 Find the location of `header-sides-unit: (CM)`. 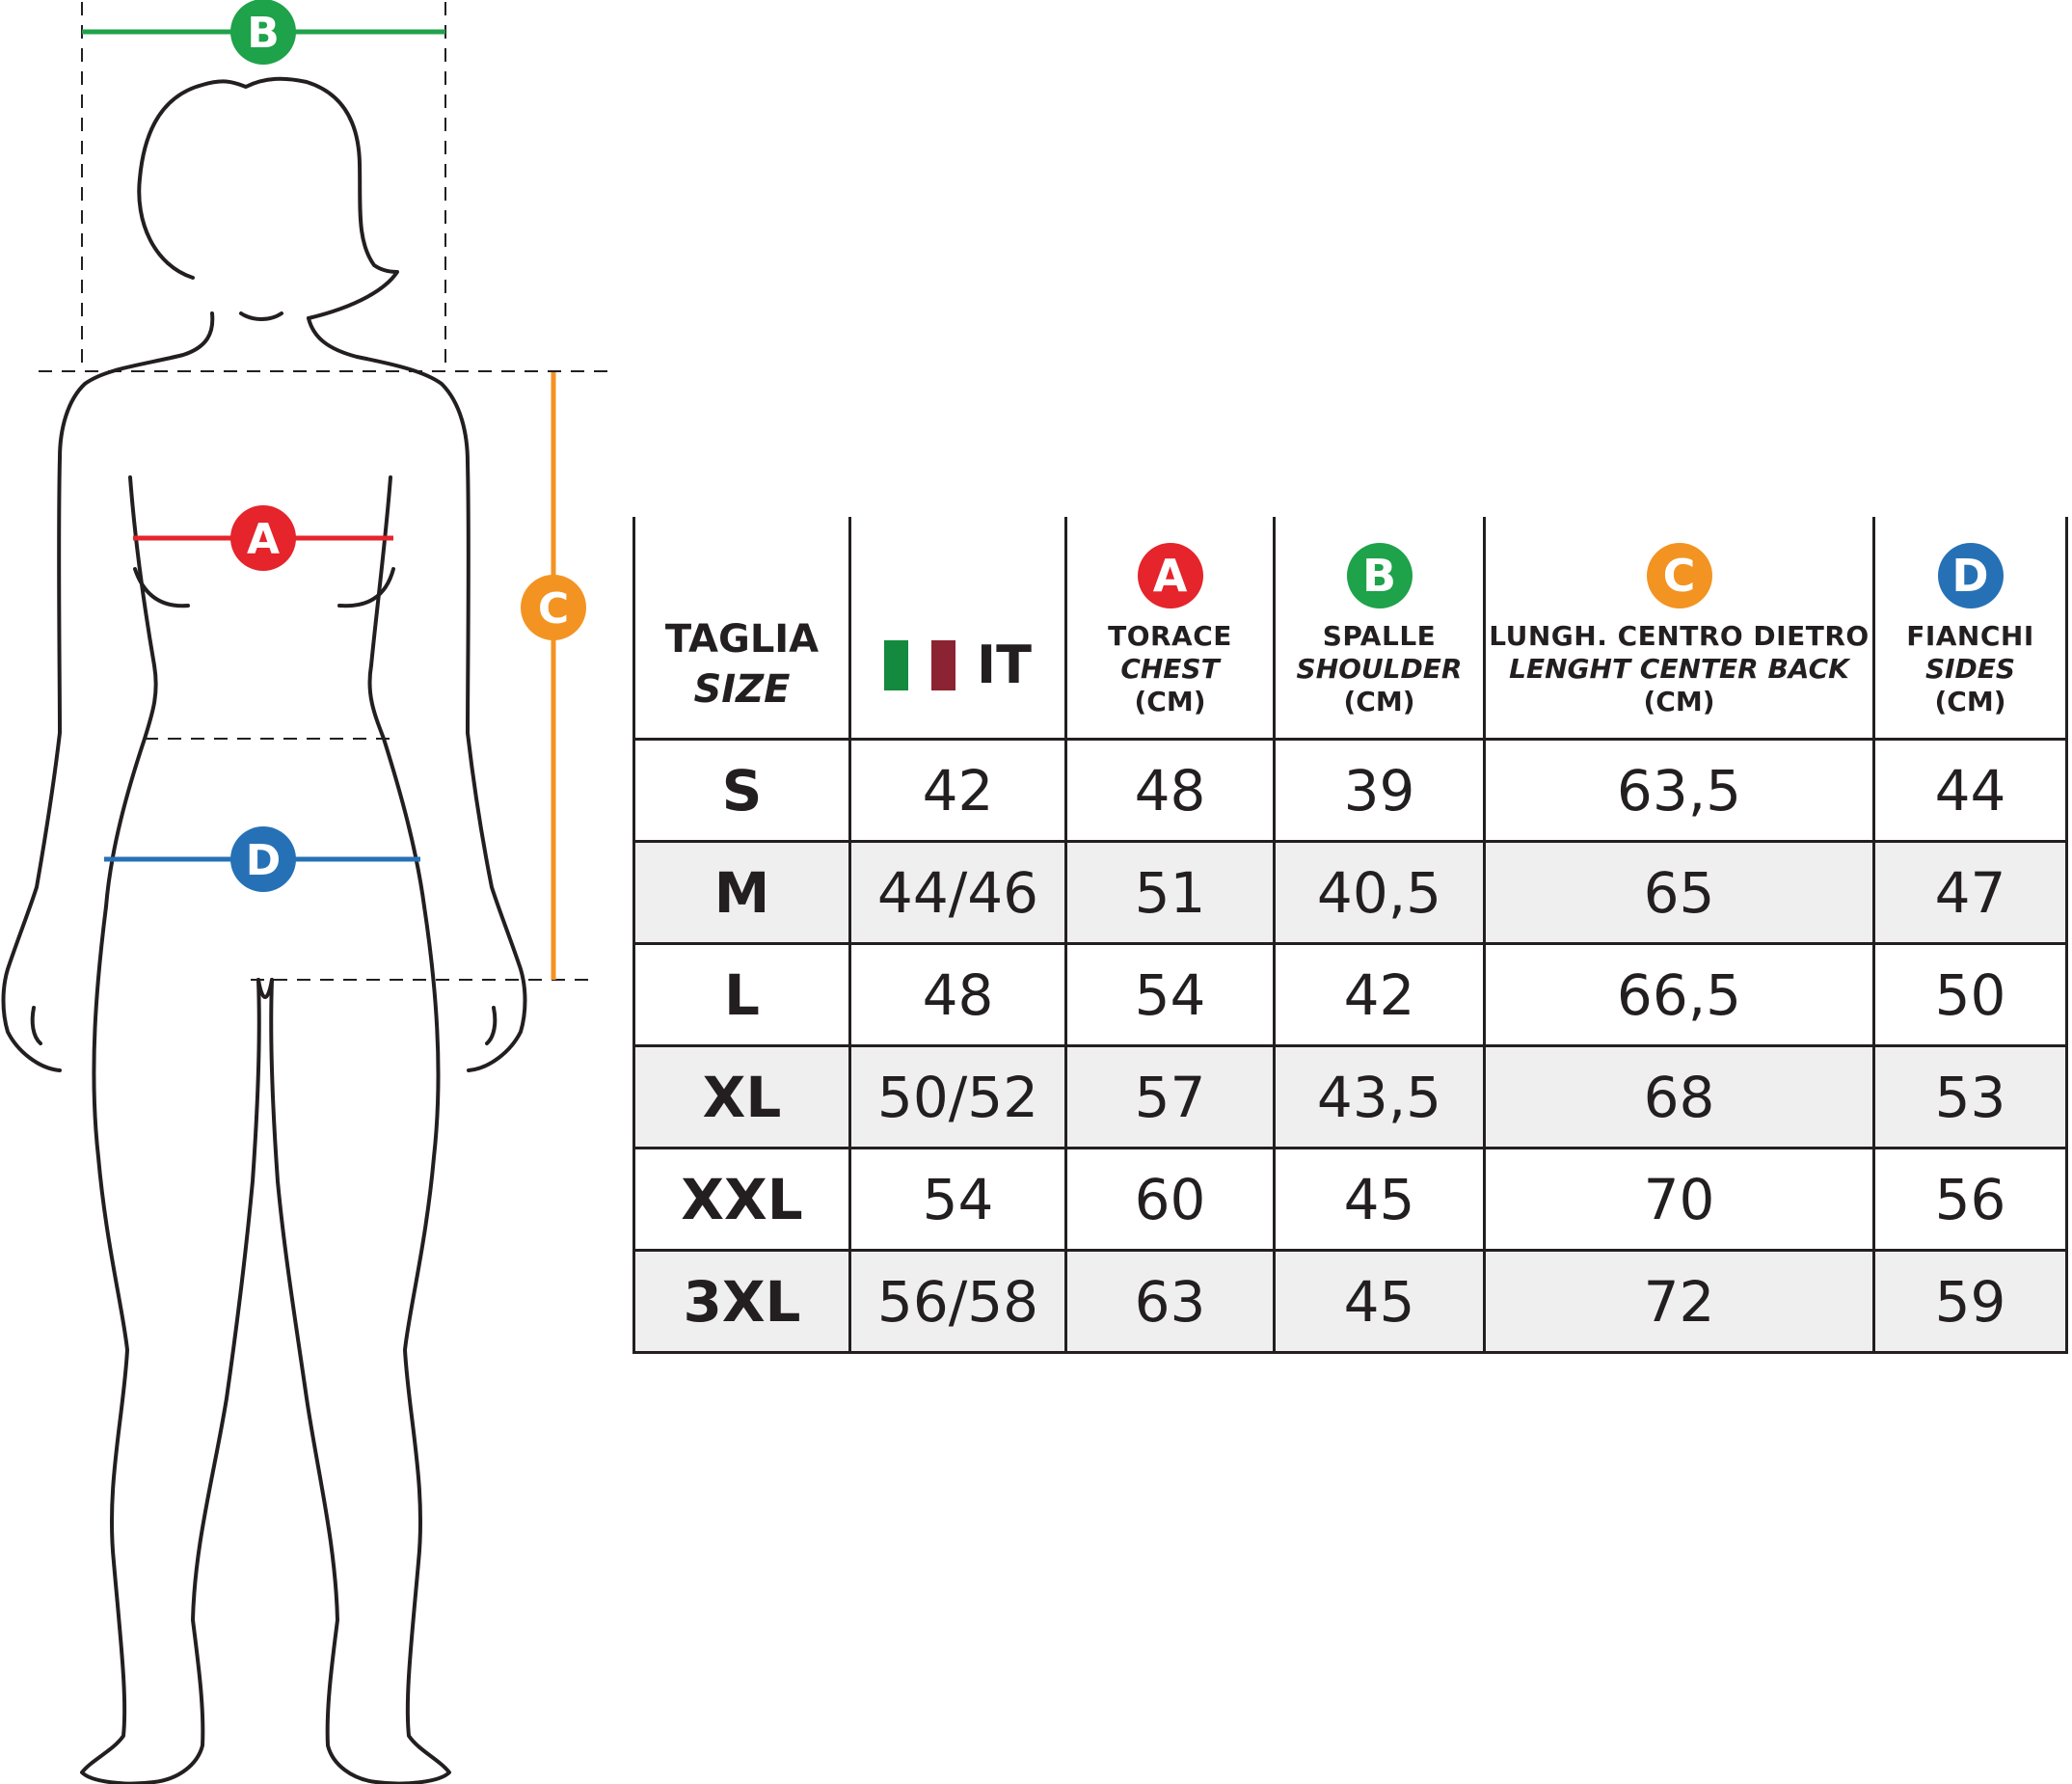

header-sides-unit: (CM) is located at coordinates (1970, 701).